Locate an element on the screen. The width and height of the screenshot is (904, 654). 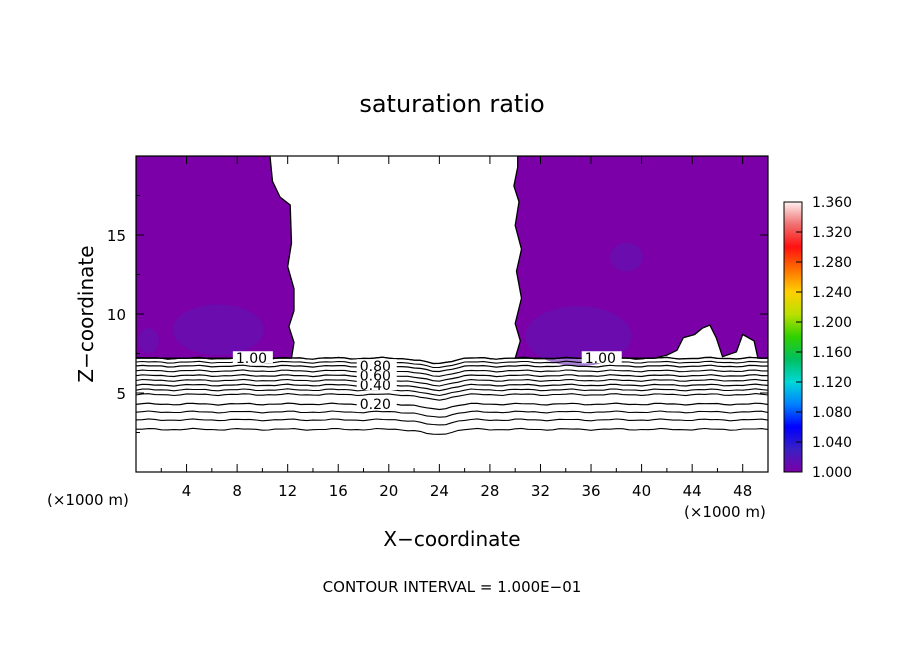
colorbar-tick-label: 1.200 is located at coordinates (832, 323).